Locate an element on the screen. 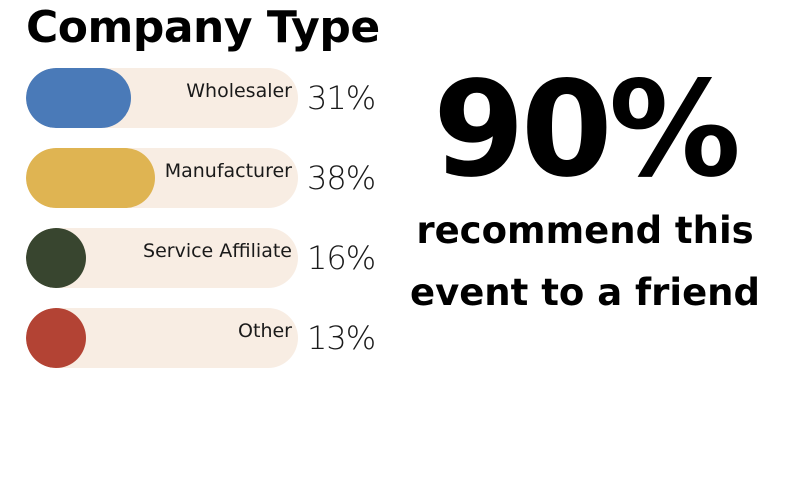 The height and width of the screenshot is (500, 800). bar-track: Wholesaler is located at coordinates (162, 98).